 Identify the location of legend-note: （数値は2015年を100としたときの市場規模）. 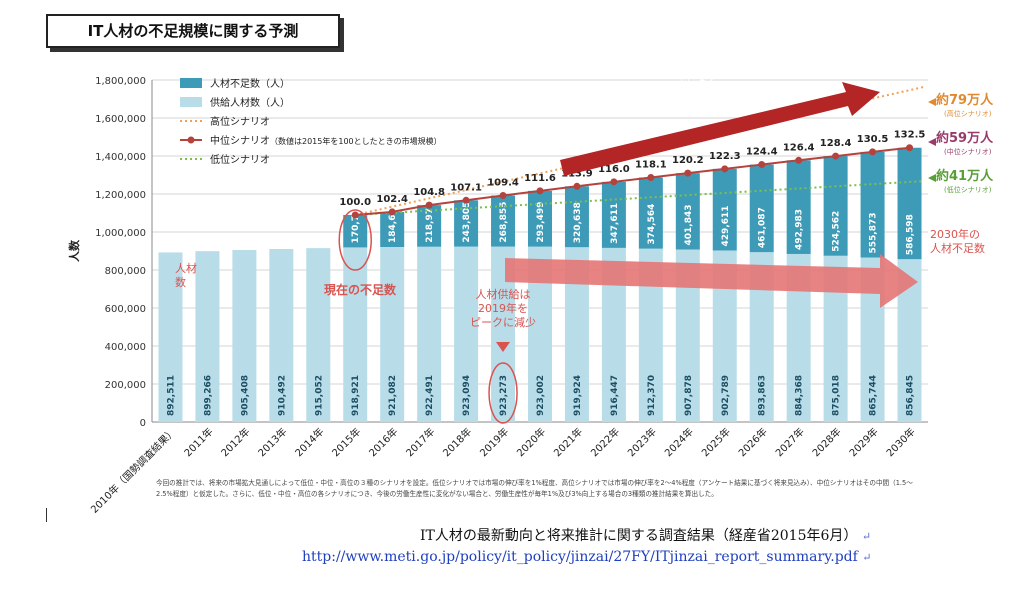
(356, 141).